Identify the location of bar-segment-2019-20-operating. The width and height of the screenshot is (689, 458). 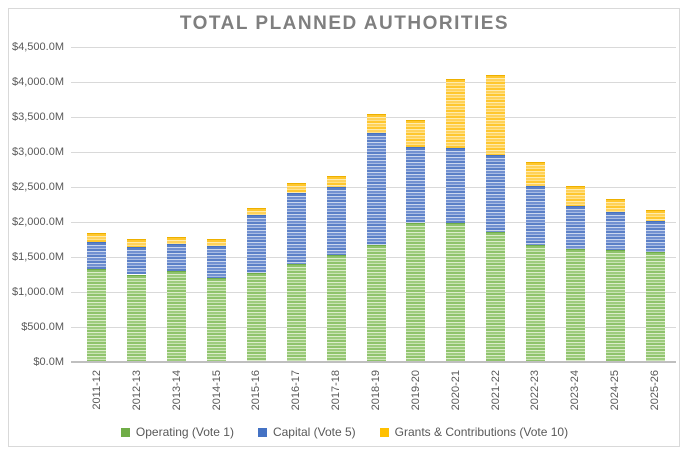
(416, 292).